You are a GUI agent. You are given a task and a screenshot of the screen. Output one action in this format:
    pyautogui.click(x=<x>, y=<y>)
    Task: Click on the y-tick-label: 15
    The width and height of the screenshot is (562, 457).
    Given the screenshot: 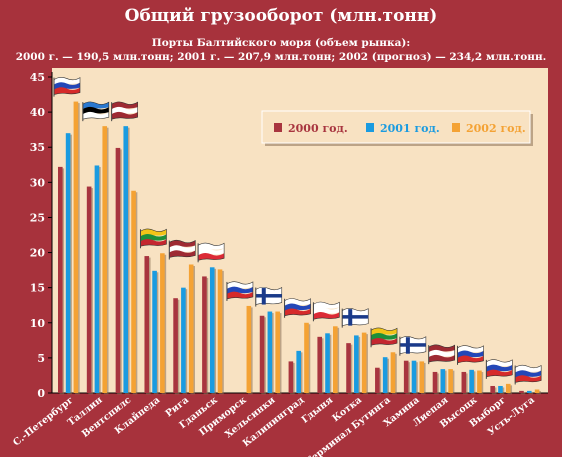 What is the action you would take?
    pyautogui.click(x=37, y=288)
    